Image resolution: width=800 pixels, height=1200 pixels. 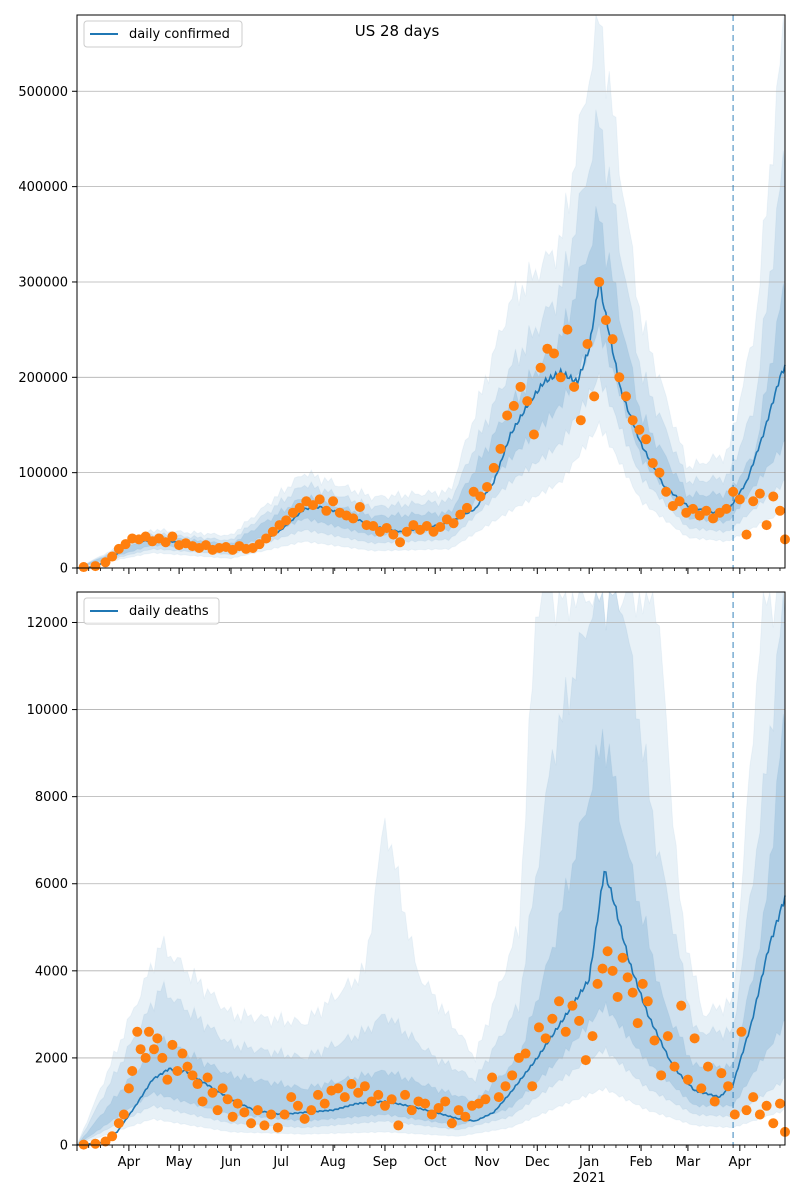 What do you see at coordinates (51, 797) in the screenshot?
I see `y-tick-label: 8000` at bounding box center [51, 797].